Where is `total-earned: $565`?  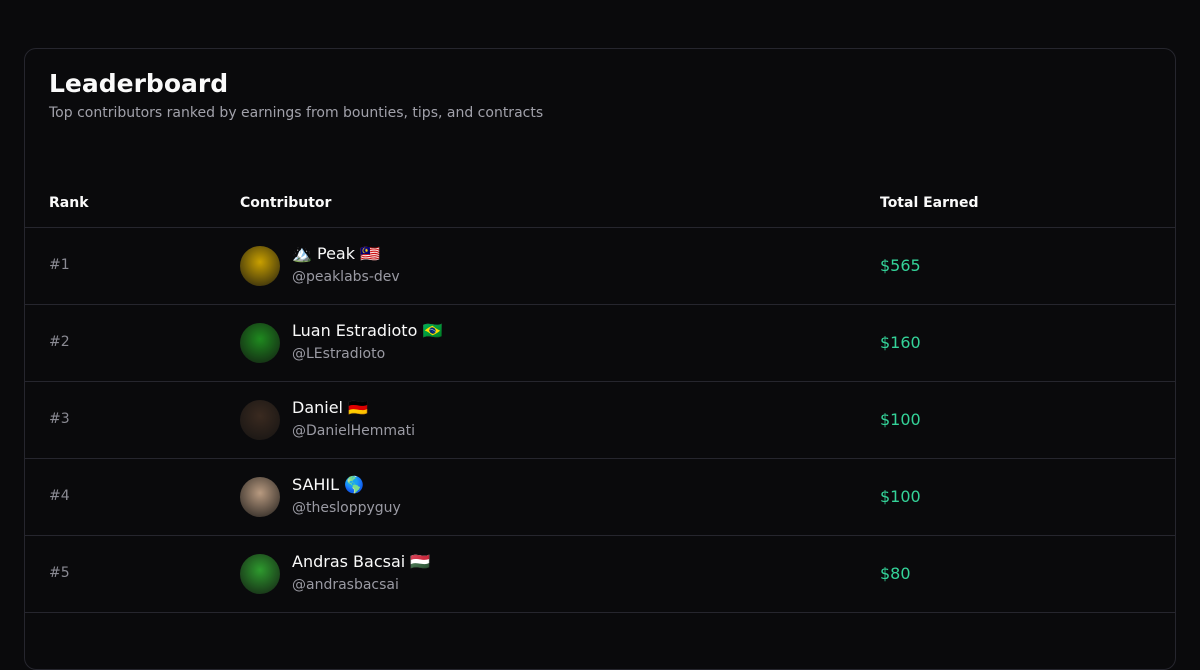 total-earned: $565 is located at coordinates (900, 265).